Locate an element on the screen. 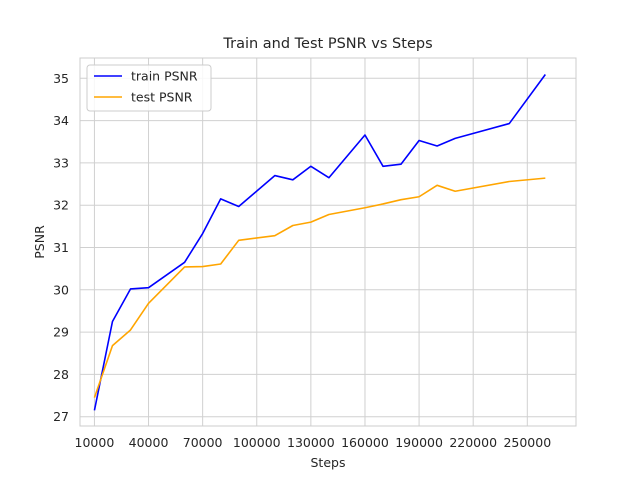  x-tick-label: 250000 is located at coordinates (527, 442).